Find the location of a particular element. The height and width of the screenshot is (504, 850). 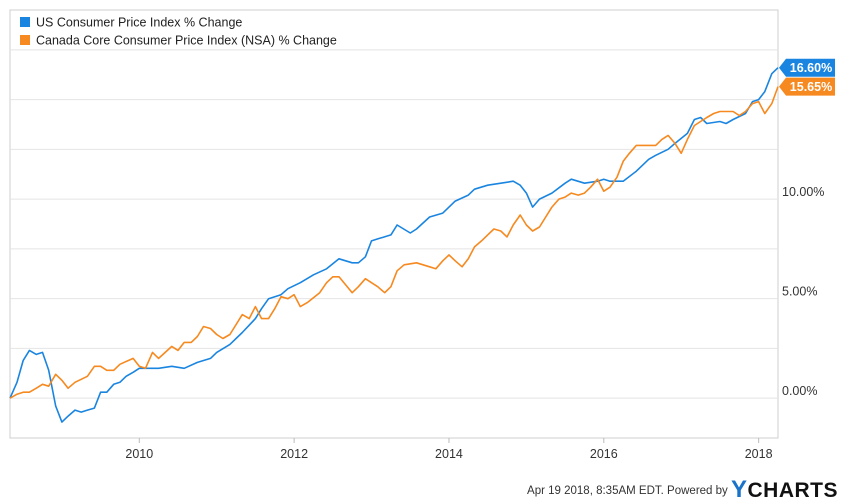

x-tick-label: 2016 is located at coordinates (604, 454).